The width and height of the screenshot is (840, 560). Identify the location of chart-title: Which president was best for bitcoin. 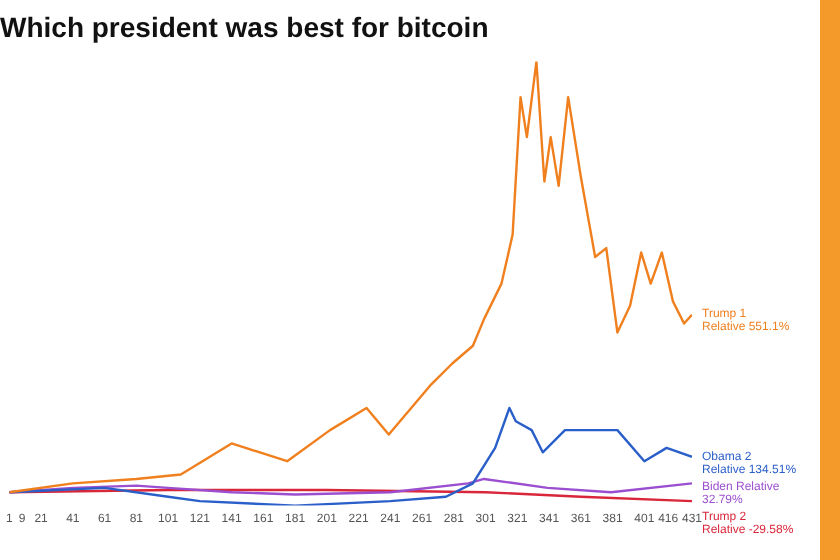
(244, 26).